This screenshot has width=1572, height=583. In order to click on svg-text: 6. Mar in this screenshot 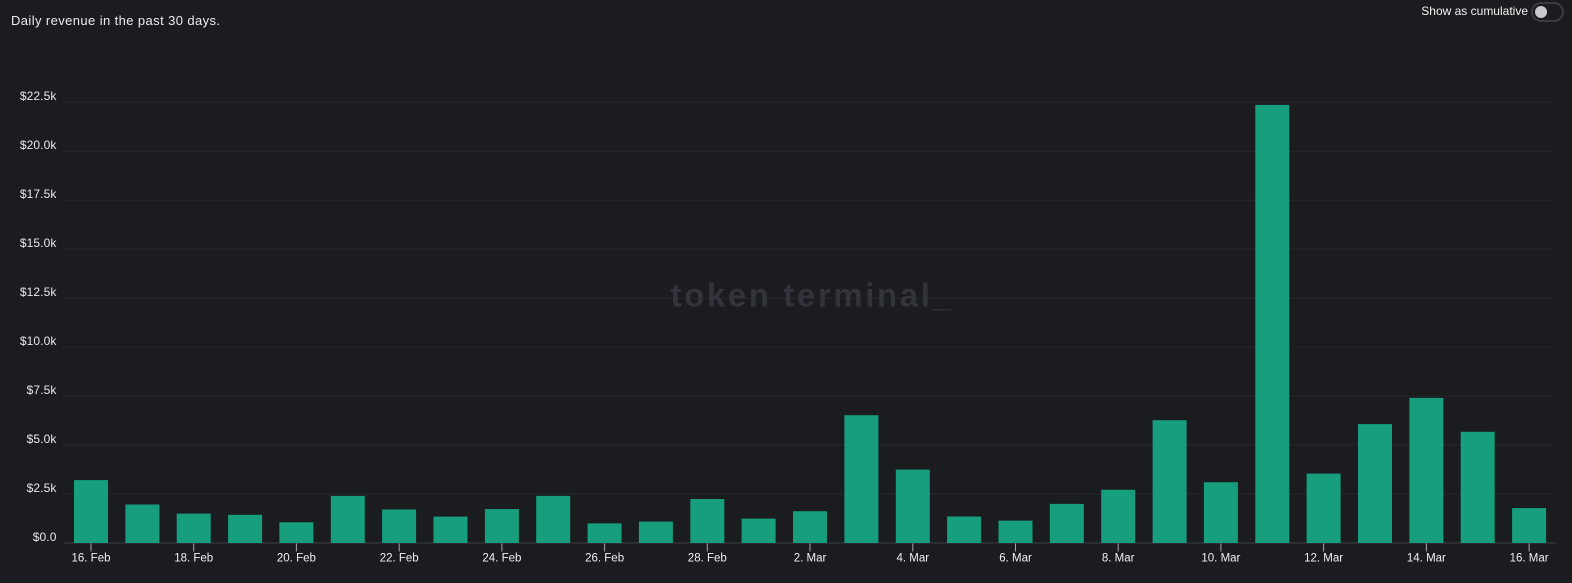, I will do `click(1015, 559)`.